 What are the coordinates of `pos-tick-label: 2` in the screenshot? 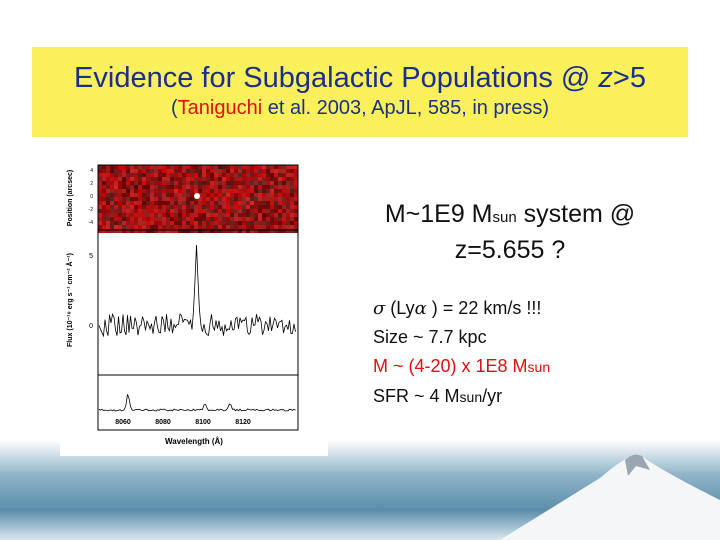 It's located at (91, 184).